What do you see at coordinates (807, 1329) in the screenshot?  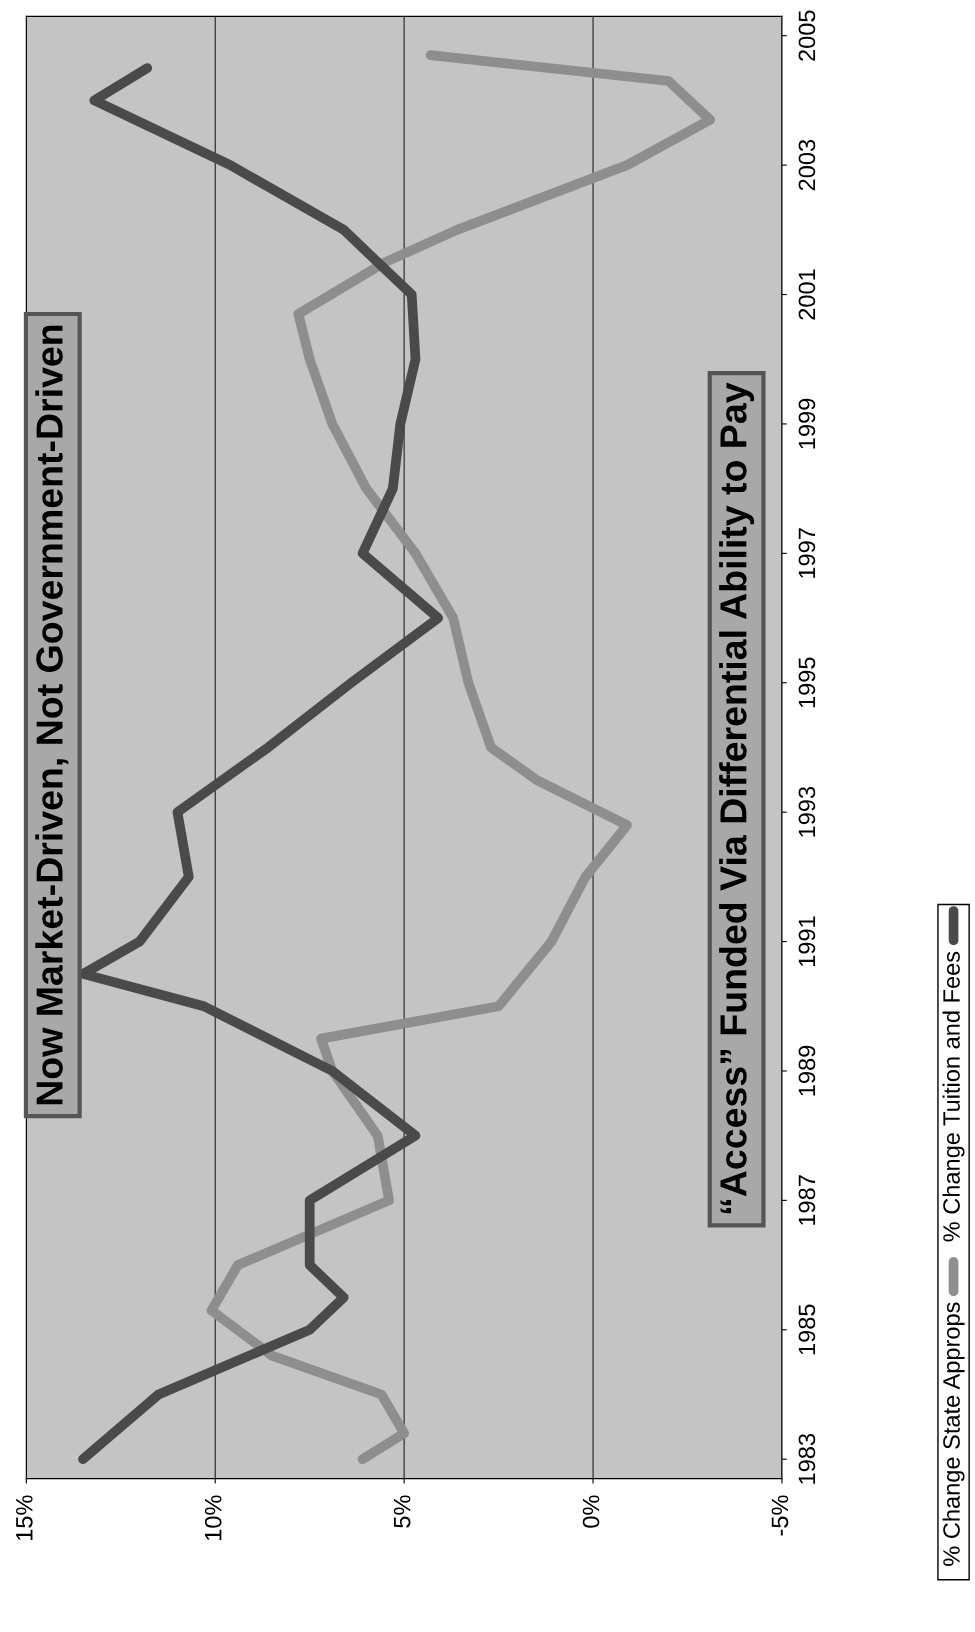 I see `y-tick-label: 1985` at bounding box center [807, 1329].